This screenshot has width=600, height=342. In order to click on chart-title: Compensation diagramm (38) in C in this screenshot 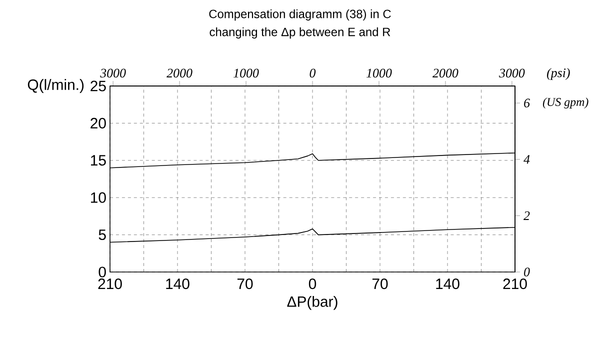, I will do `click(300, 15)`.